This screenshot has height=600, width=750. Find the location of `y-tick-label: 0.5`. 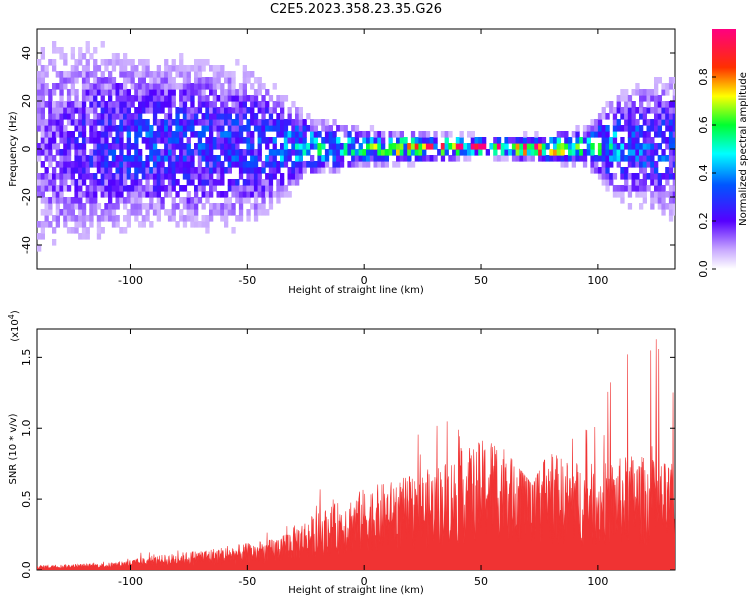

y-tick-label: 0.5 is located at coordinates (26, 499).